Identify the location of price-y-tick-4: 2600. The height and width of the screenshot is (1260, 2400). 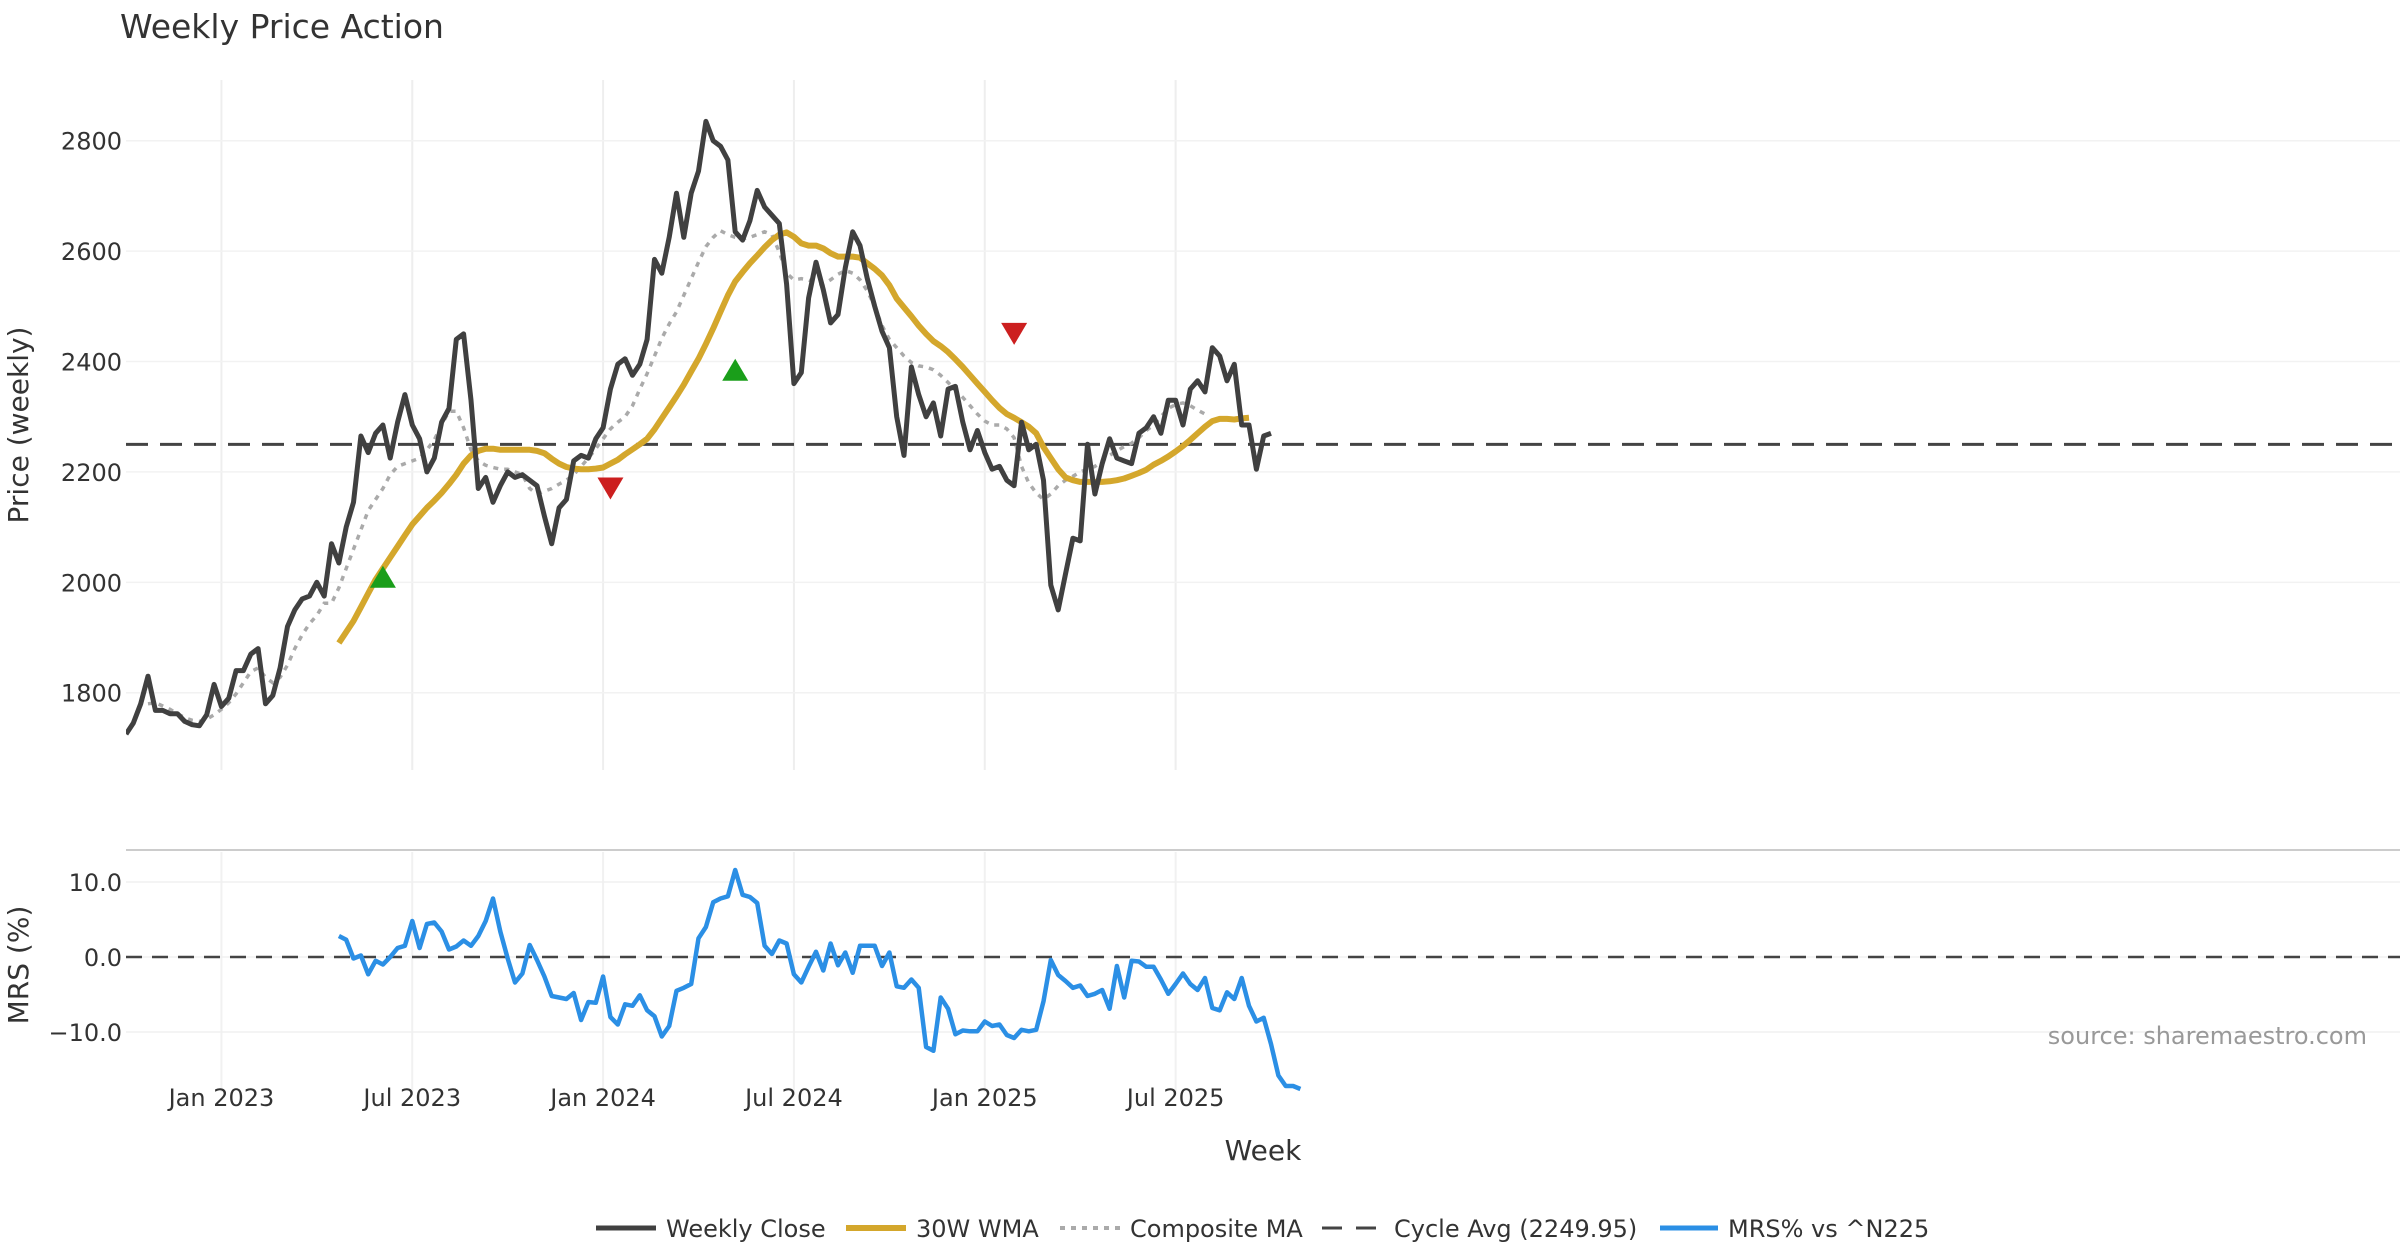
(91, 252).